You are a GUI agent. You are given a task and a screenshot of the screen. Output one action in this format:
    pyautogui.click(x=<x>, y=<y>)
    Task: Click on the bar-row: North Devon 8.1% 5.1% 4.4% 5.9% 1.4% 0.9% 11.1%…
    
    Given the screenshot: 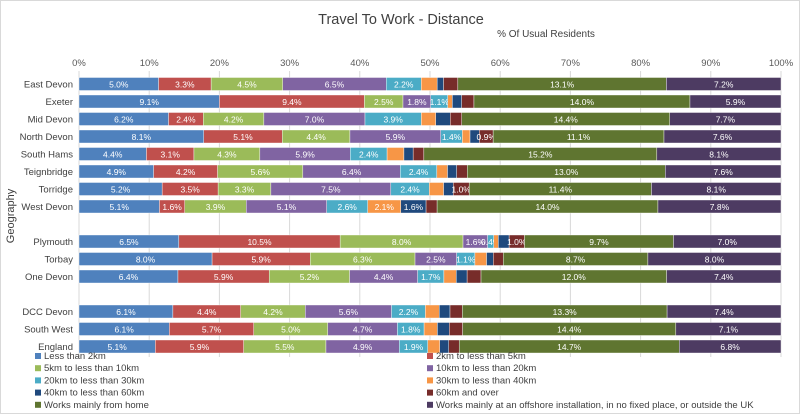 What is the action you would take?
    pyautogui.click(x=401, y=136)
    